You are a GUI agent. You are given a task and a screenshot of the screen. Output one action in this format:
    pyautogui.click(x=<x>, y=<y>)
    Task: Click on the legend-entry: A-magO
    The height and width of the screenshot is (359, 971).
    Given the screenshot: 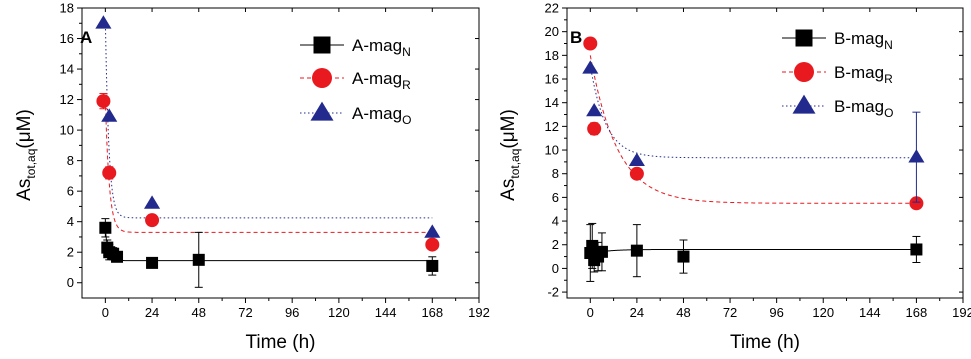 What is the action you would take?
    pyautogui.click(x=381, y=115)
    